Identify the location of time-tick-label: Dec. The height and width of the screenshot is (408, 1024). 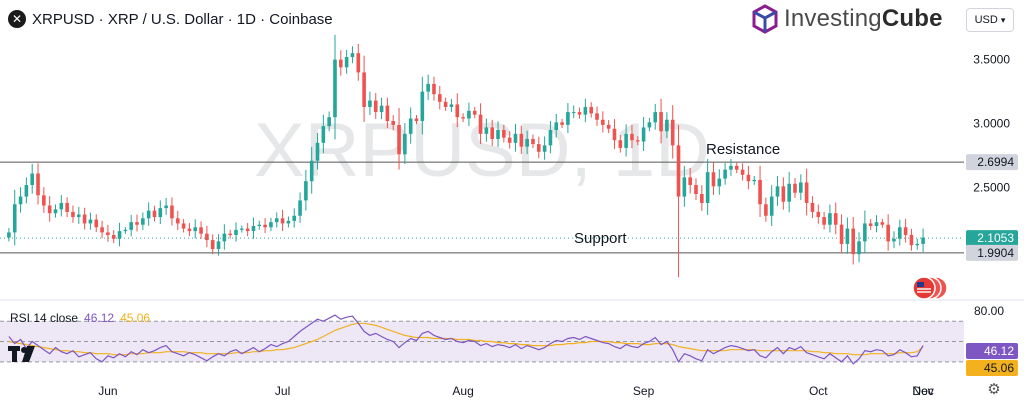
(922, 391).